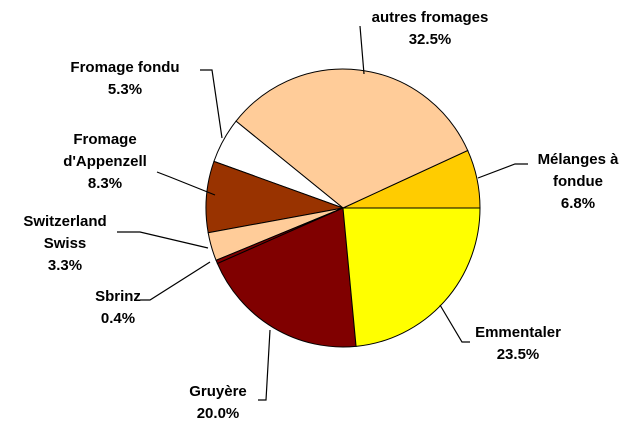 This screenshot has width=639, height=430. Describe the element at coordinates (125, 79) in the screenshot. I see `slice-label: Fromage fondu 5.3%` at that location.